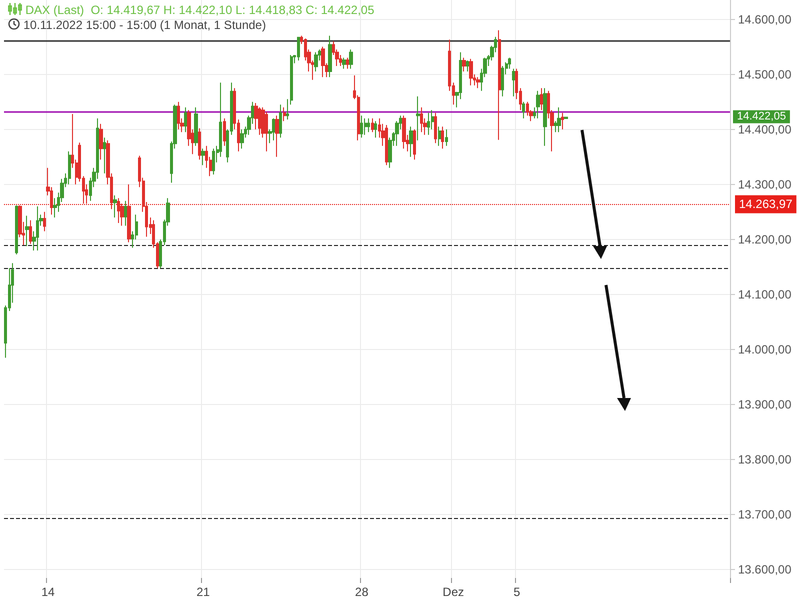  Describe the element at coordinates (766, 204) in the screenshot. I see `ref-line-label: 14.263,97` at that location.